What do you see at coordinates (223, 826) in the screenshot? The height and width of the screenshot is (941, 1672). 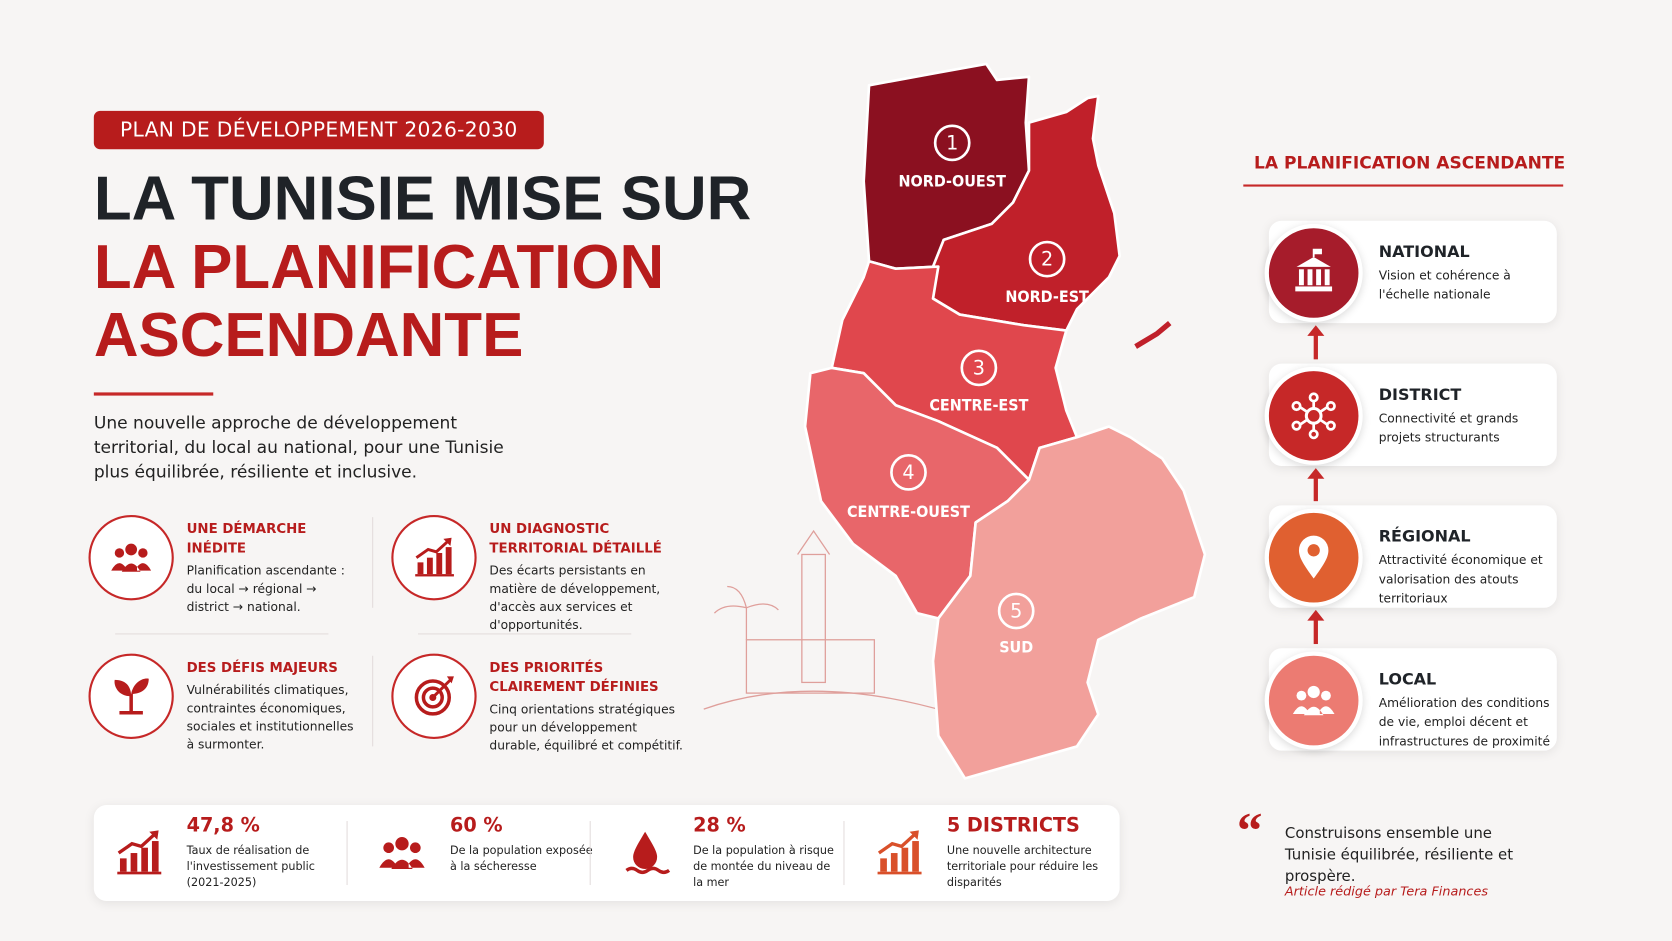 I see `stat-value: 47,8 %` at bounding box center [223, 826].